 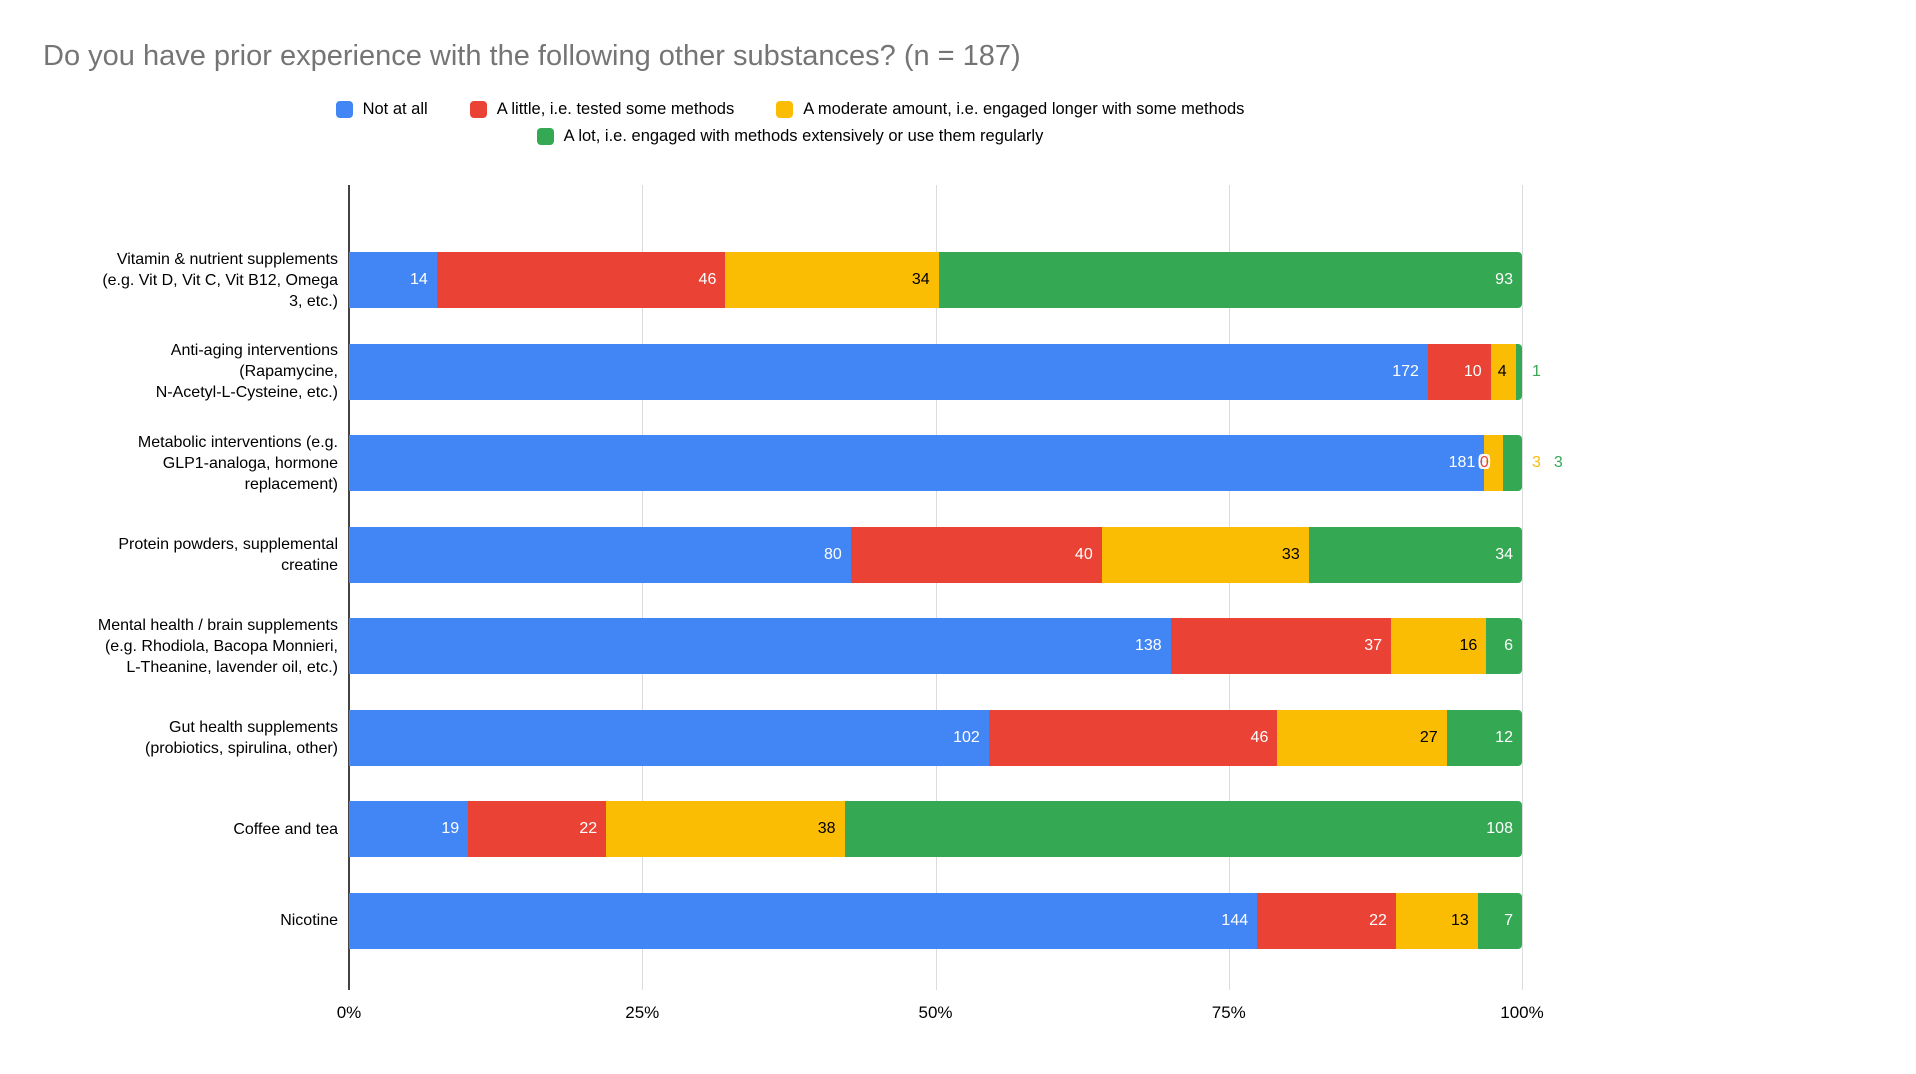 I want to click on category-label-line: Mental health / brain supplements, so click(x=217, y=625).